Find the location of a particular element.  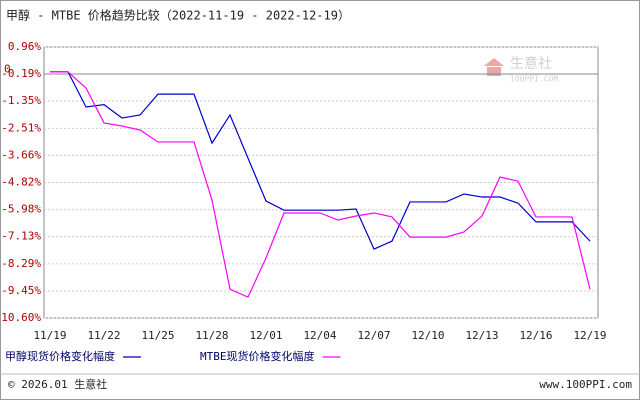

y-tick-label: -1.35% is located at coordinates (21, 100).